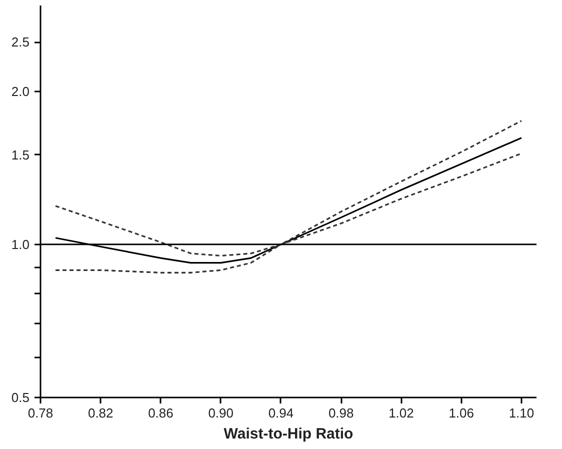 This screenshot has width=562, height=449. What do you see at coordinates (289, 434) in the screenshot?
I see `x-axis-title: Waist-to-Hip Ratio` at bounding box center [289, 434].